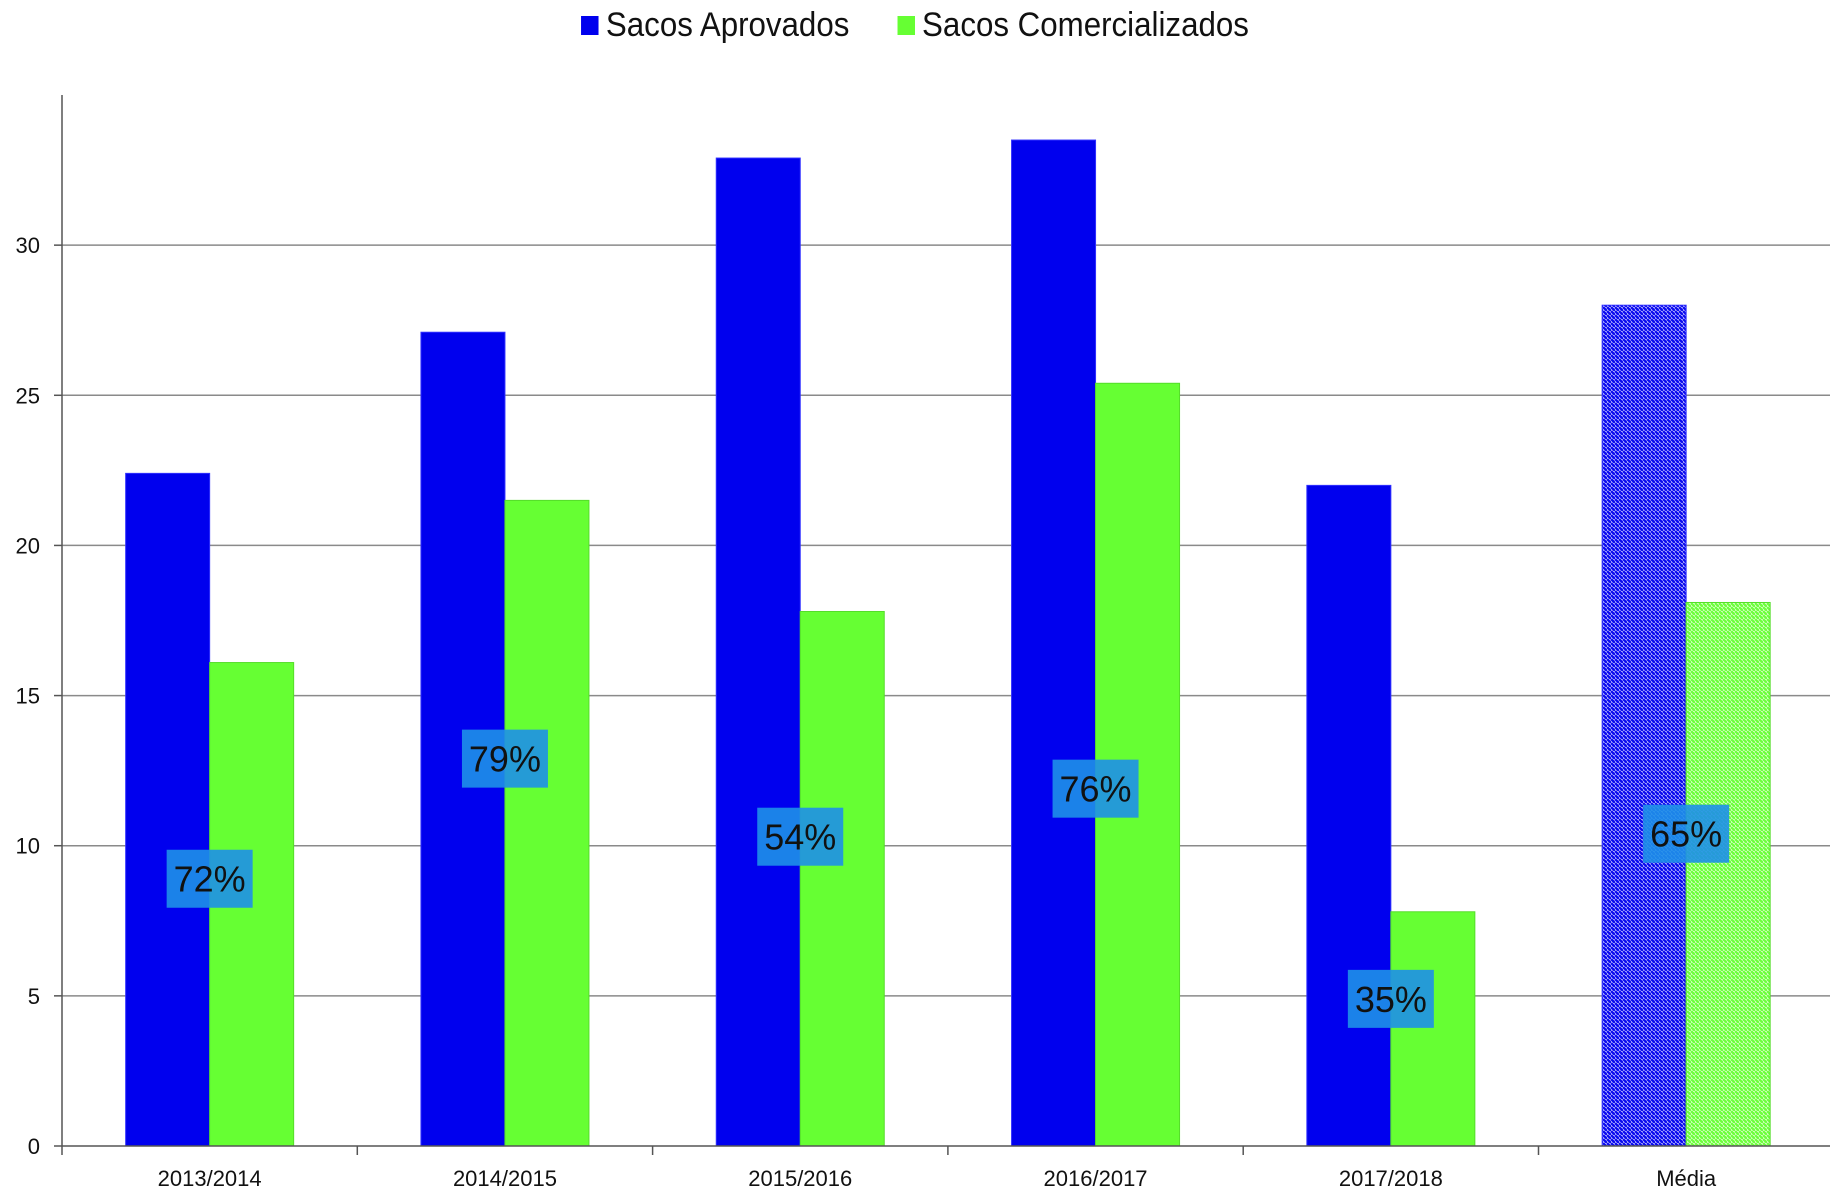 Image resolution: width=1830 pixels, height=1190 pixels. I want to click on x-tick-label: 2013/2014, so click(210, 1178).